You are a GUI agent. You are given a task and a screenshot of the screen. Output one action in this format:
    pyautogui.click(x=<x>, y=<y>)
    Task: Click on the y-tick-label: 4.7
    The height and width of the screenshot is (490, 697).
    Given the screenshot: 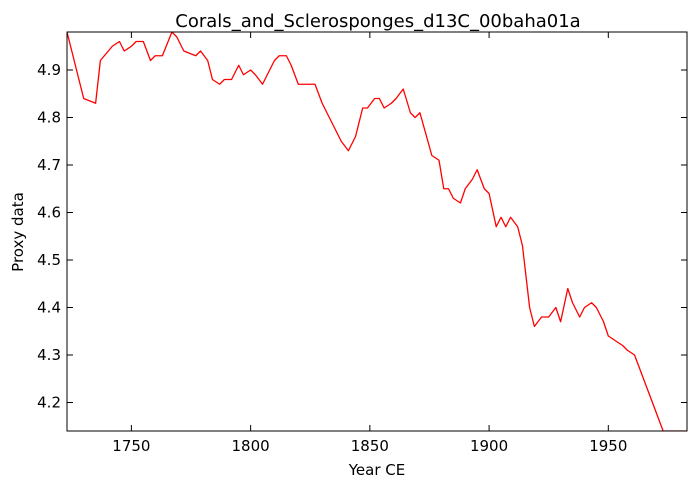 What is the action you would take?
    pyautogui.click(x=49, y=165)
    